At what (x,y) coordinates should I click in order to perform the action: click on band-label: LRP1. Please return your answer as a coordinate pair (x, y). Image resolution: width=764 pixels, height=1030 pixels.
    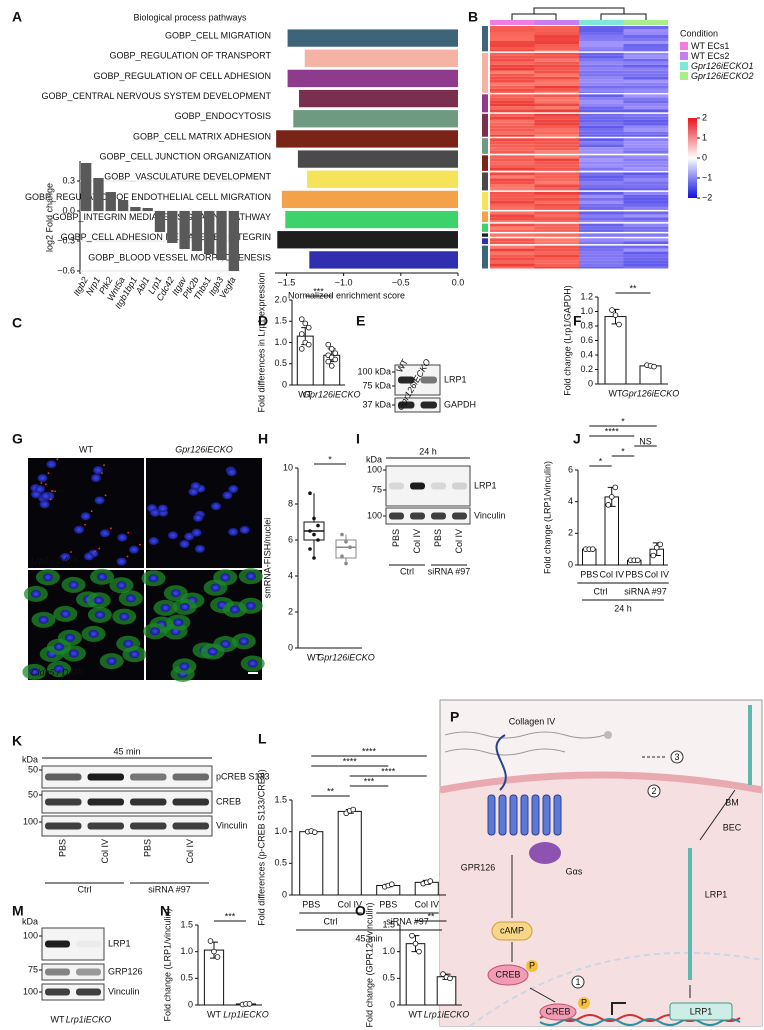
    Looking at the image, I should click on (455, 379).